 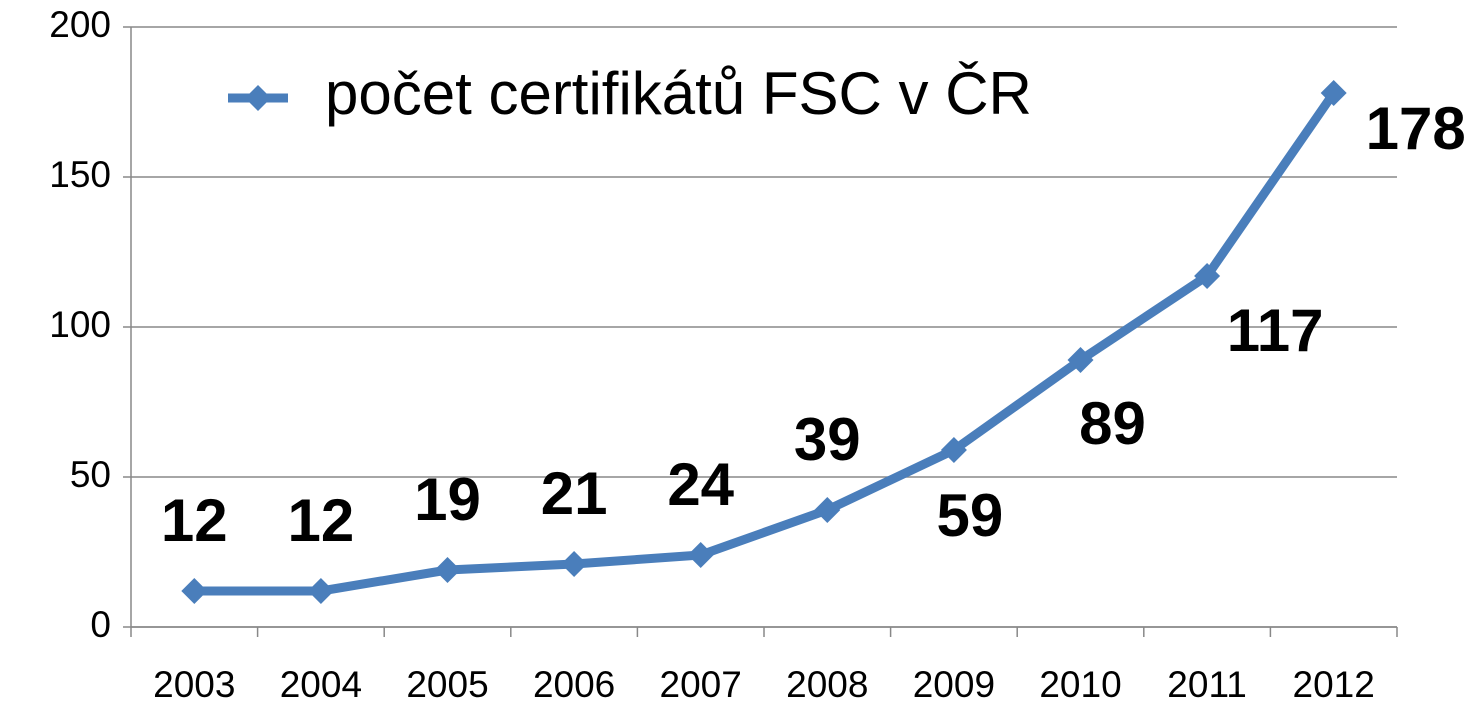 What do you see at coordinates (827, 439) in the screenshot?
I see `data-label: 39` at bounding box center [827, 439].